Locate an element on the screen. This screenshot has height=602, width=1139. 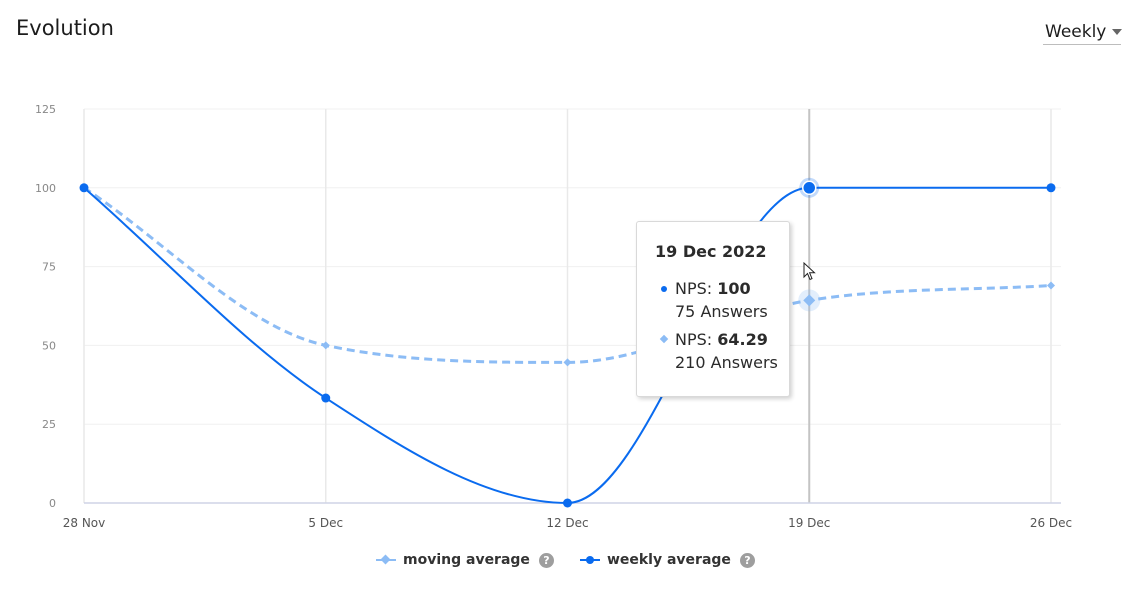
tooltip-answers: 210 Answers is located at coordinates (726, 362).